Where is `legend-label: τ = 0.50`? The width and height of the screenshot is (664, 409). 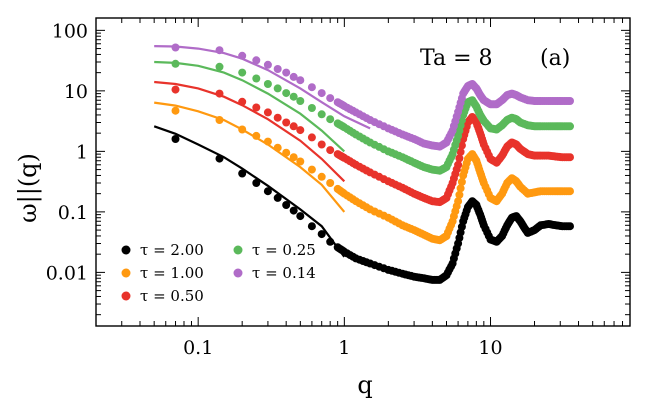
legend-label: τ = 0.50 is located at coordinates (172, 296).